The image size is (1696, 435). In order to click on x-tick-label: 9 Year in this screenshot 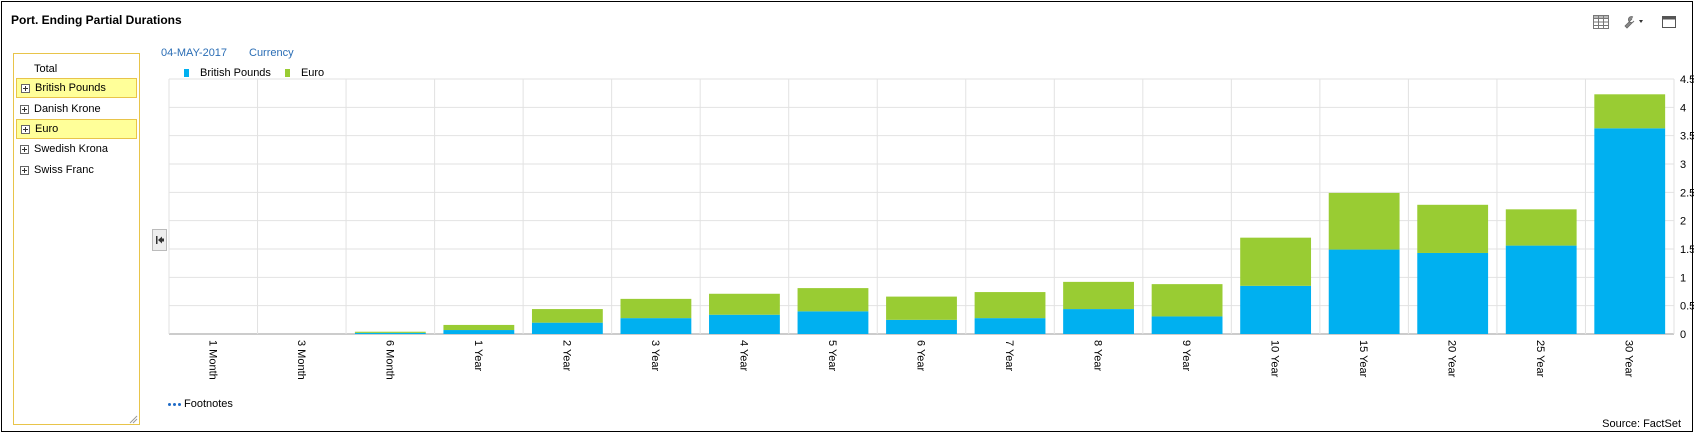, I will do `click(1186, 356)`.